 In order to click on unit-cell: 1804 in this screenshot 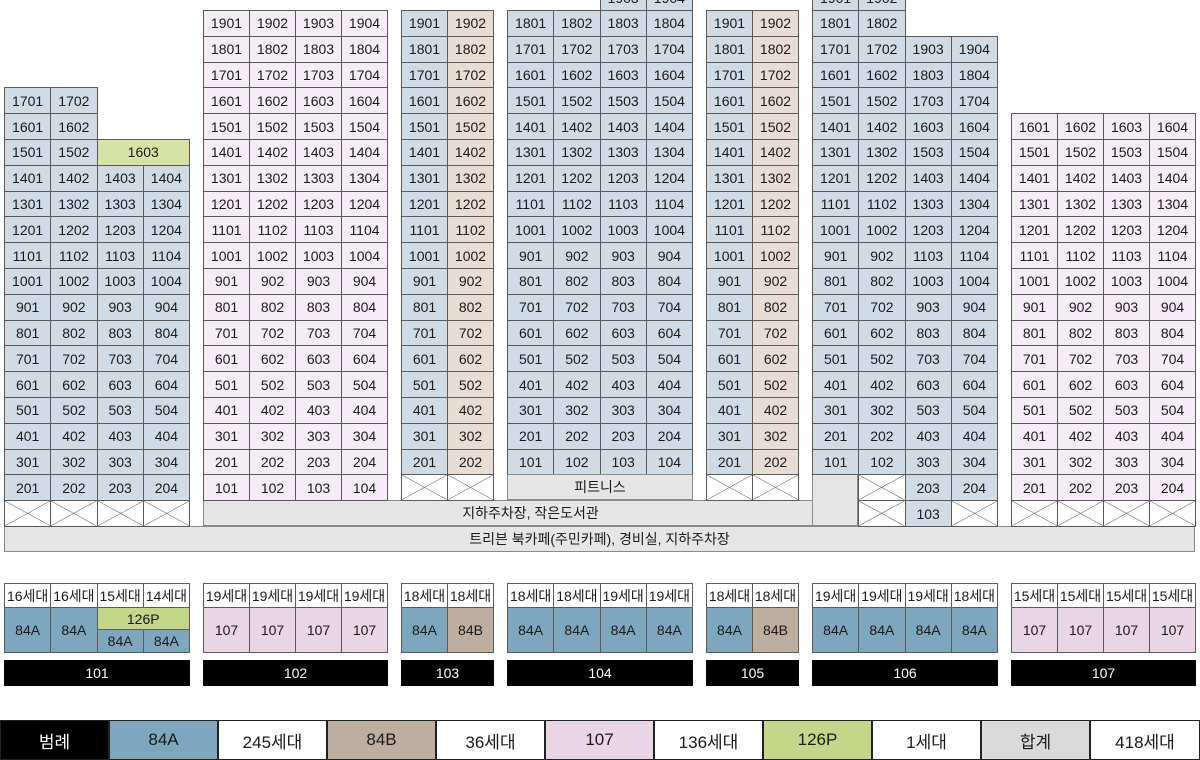, I will do `click(974, 75)`.